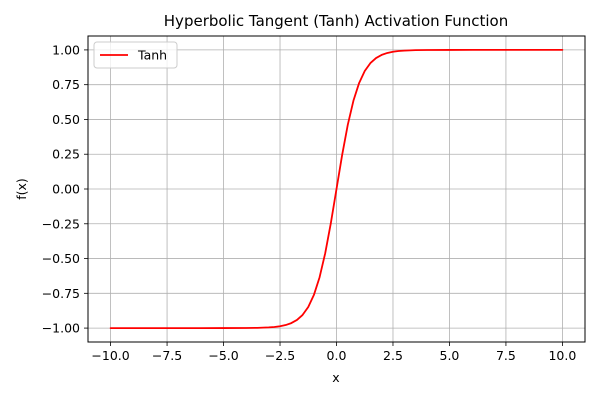 The width and height of the screenshot is (600, 404). What do you see at coordinates (66, 119) in the screenshot?
I see `y-tick-label: 0.50` at bounding box center [66, 119].